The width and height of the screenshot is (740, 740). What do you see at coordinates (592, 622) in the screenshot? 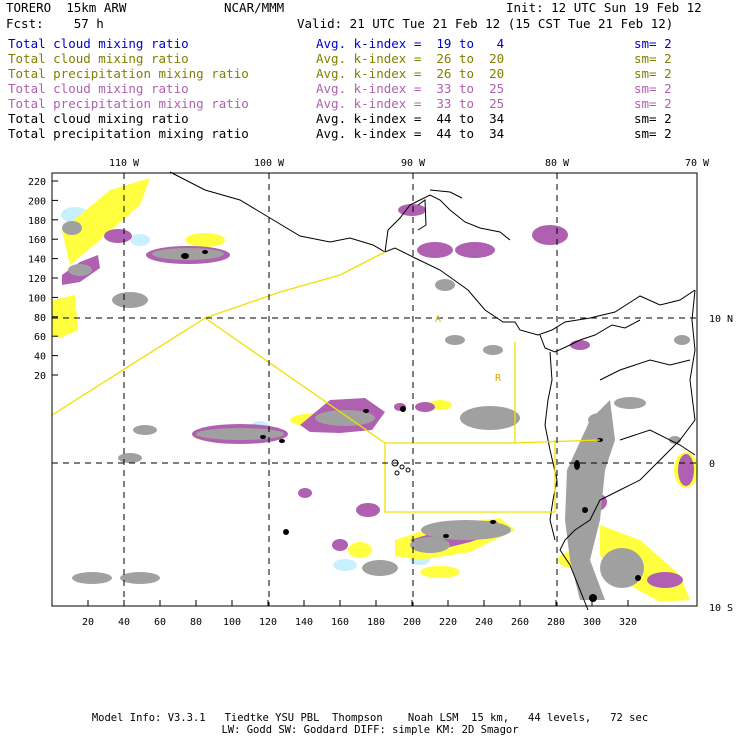
I see `x-tick-label: 300` at bounding box center [592, 622].